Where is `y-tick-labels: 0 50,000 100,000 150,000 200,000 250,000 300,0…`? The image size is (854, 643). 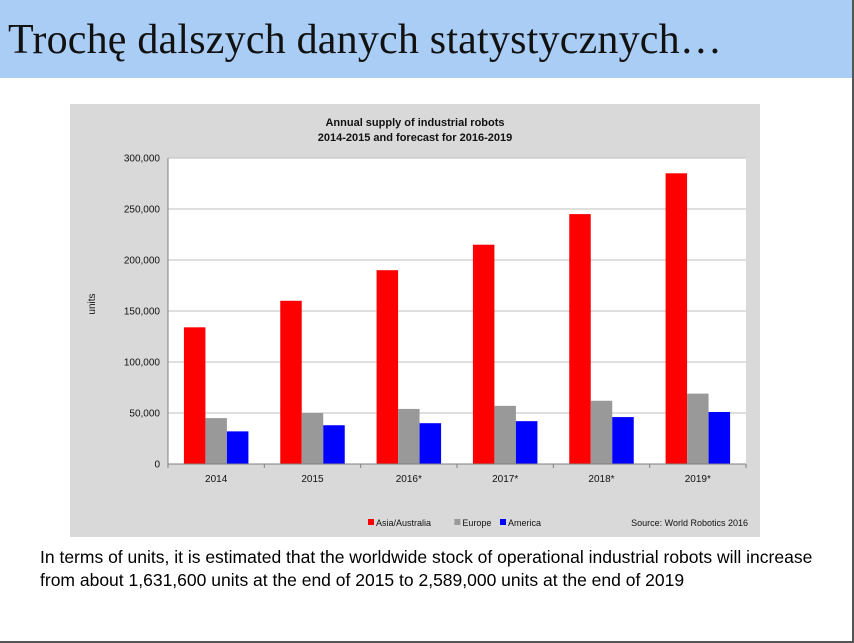 y-tick-labels: 0 50,000 100,000 150,000 200,000 250,000 300,0… is located at coordinates (142, 312).